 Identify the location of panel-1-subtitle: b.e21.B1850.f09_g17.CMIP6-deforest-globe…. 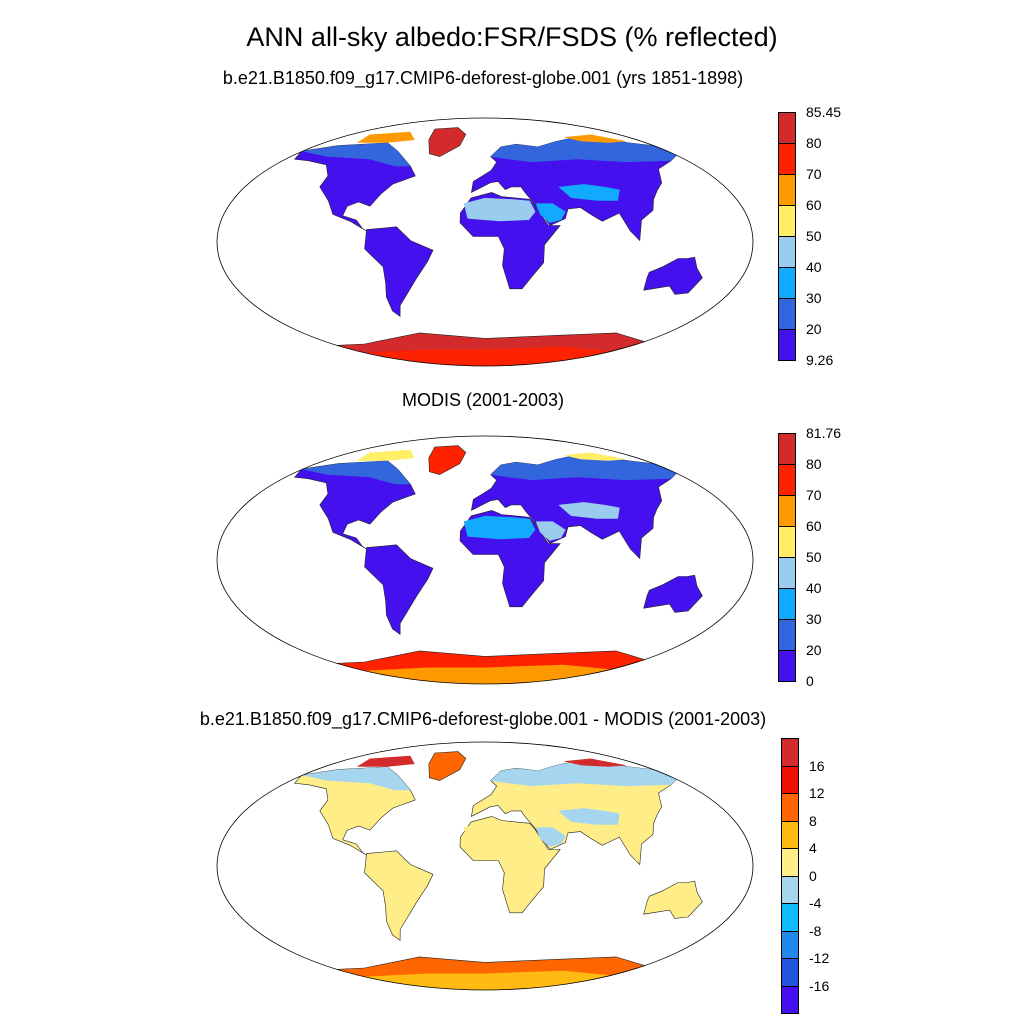
(483, 78).